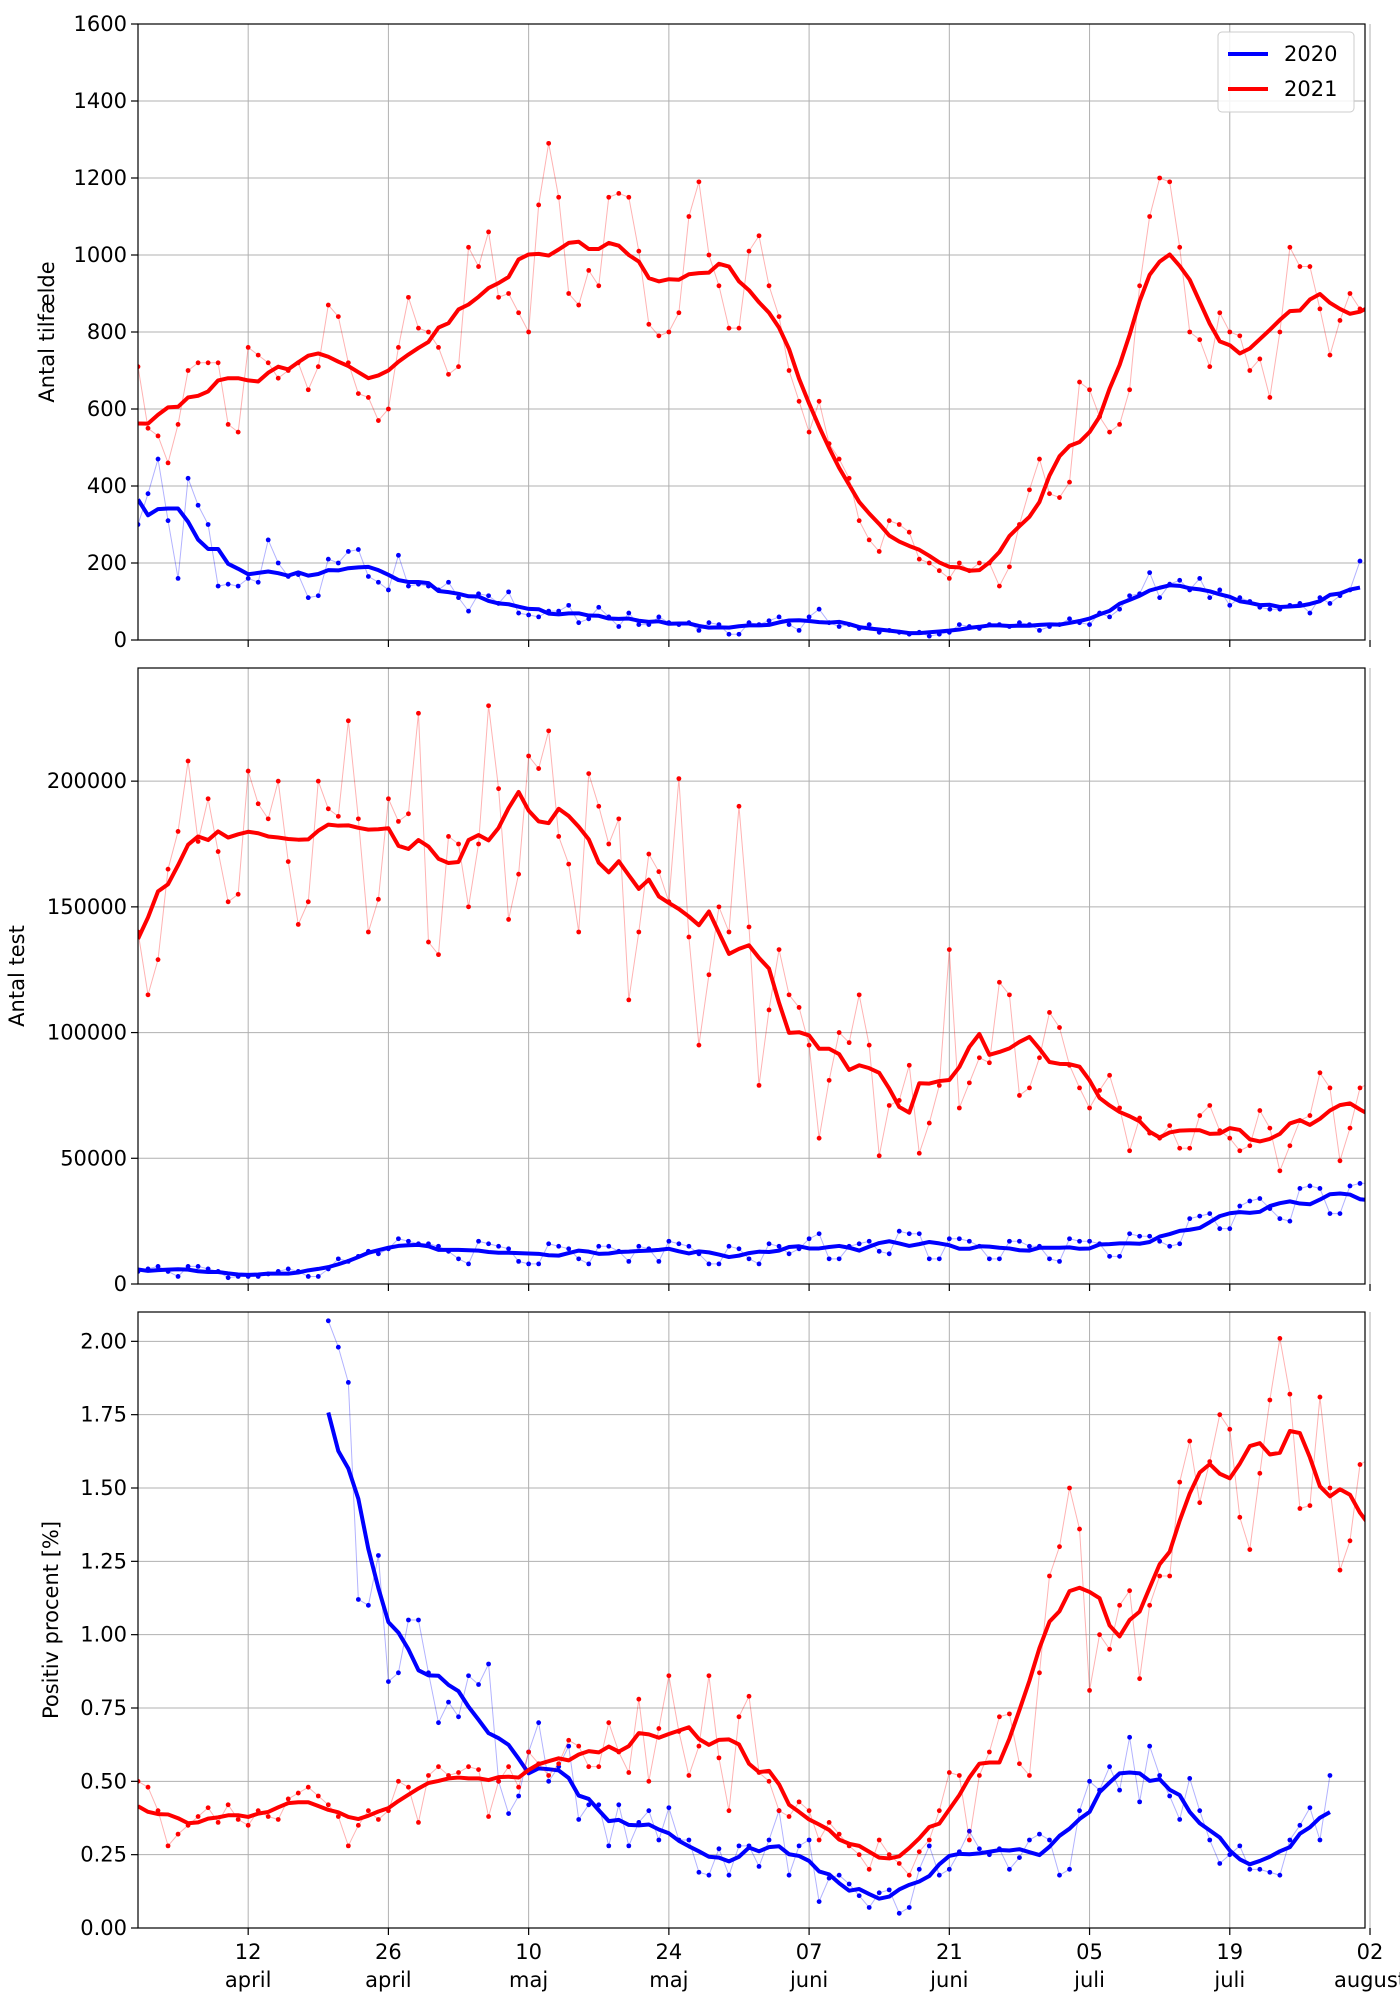 The image size is (1400, 2000). What do you see at coordinates (100, 24) in the screenshot?
I see `y-tick-label: 1600` at bounding box center [100, 24].